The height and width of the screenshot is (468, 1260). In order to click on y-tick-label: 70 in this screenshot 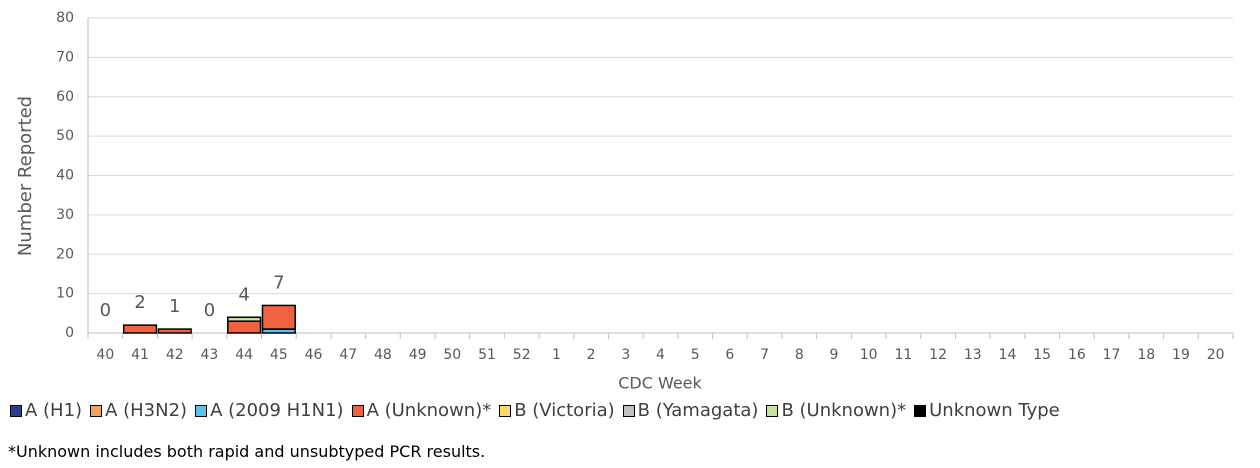, I will do `click(65, 57)`.